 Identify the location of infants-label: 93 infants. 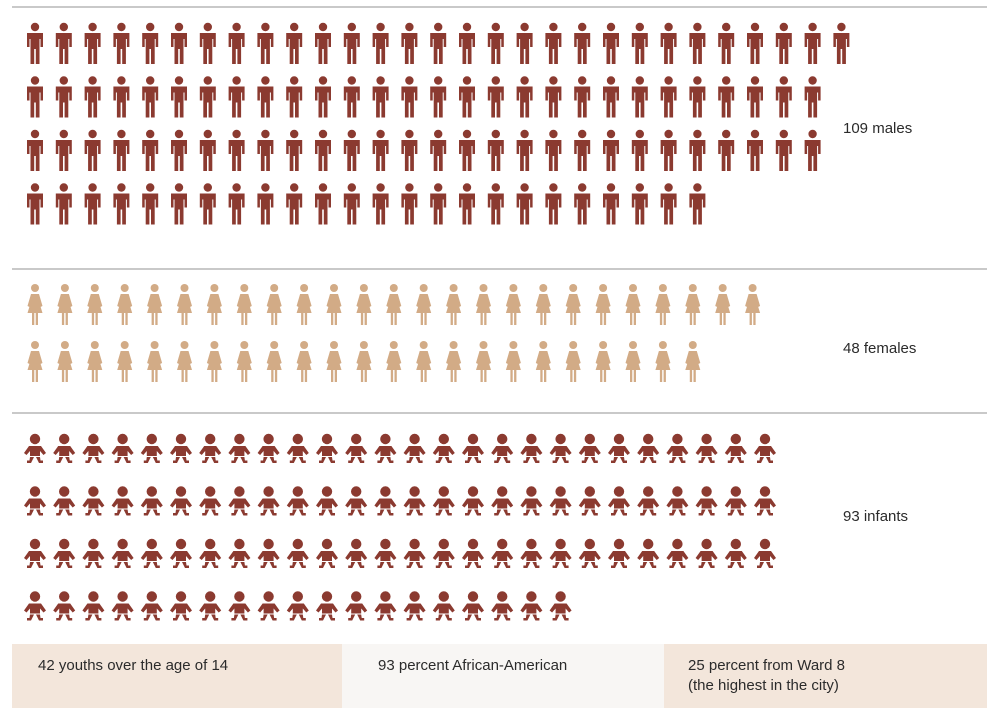
(876, 516).